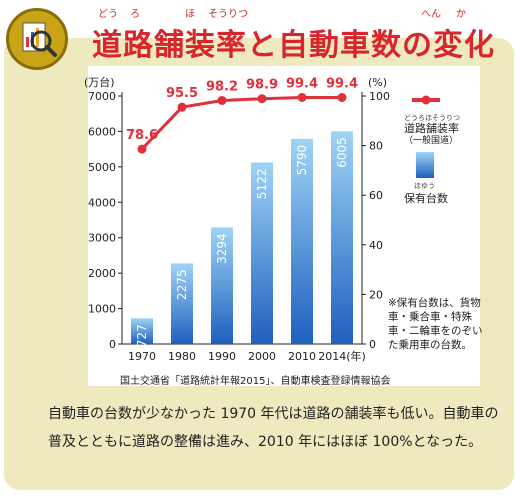 The height and width of the screenshot is (496, 520). I want to click on x-tick-label: 1990, so click(222, 356).